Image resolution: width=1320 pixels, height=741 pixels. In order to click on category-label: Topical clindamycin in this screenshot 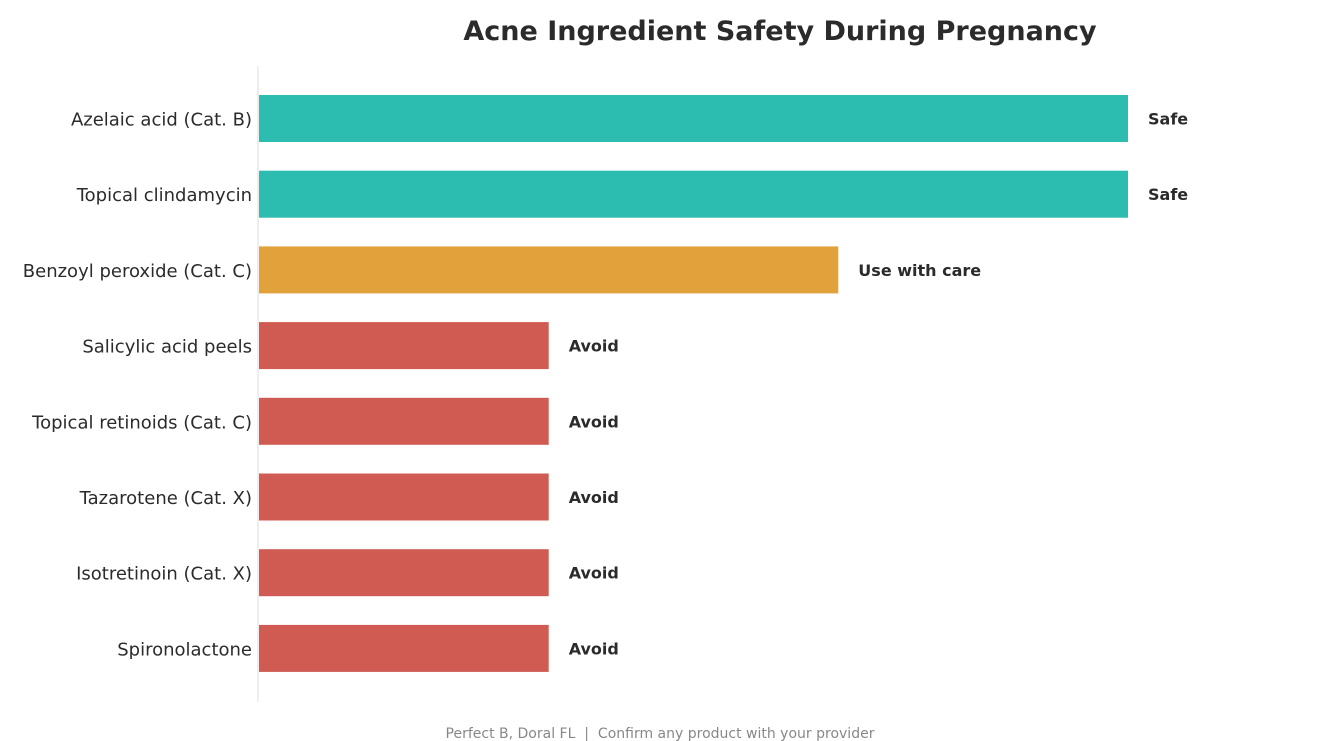, I will do `click(164, 195)`.